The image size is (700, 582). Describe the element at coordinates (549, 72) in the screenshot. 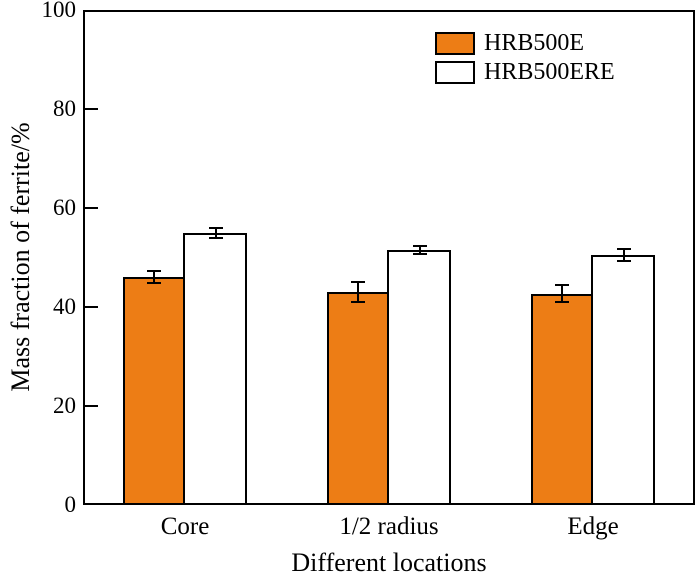

I see `legend-label-hrb500ere: HRB500ERE` at that location.